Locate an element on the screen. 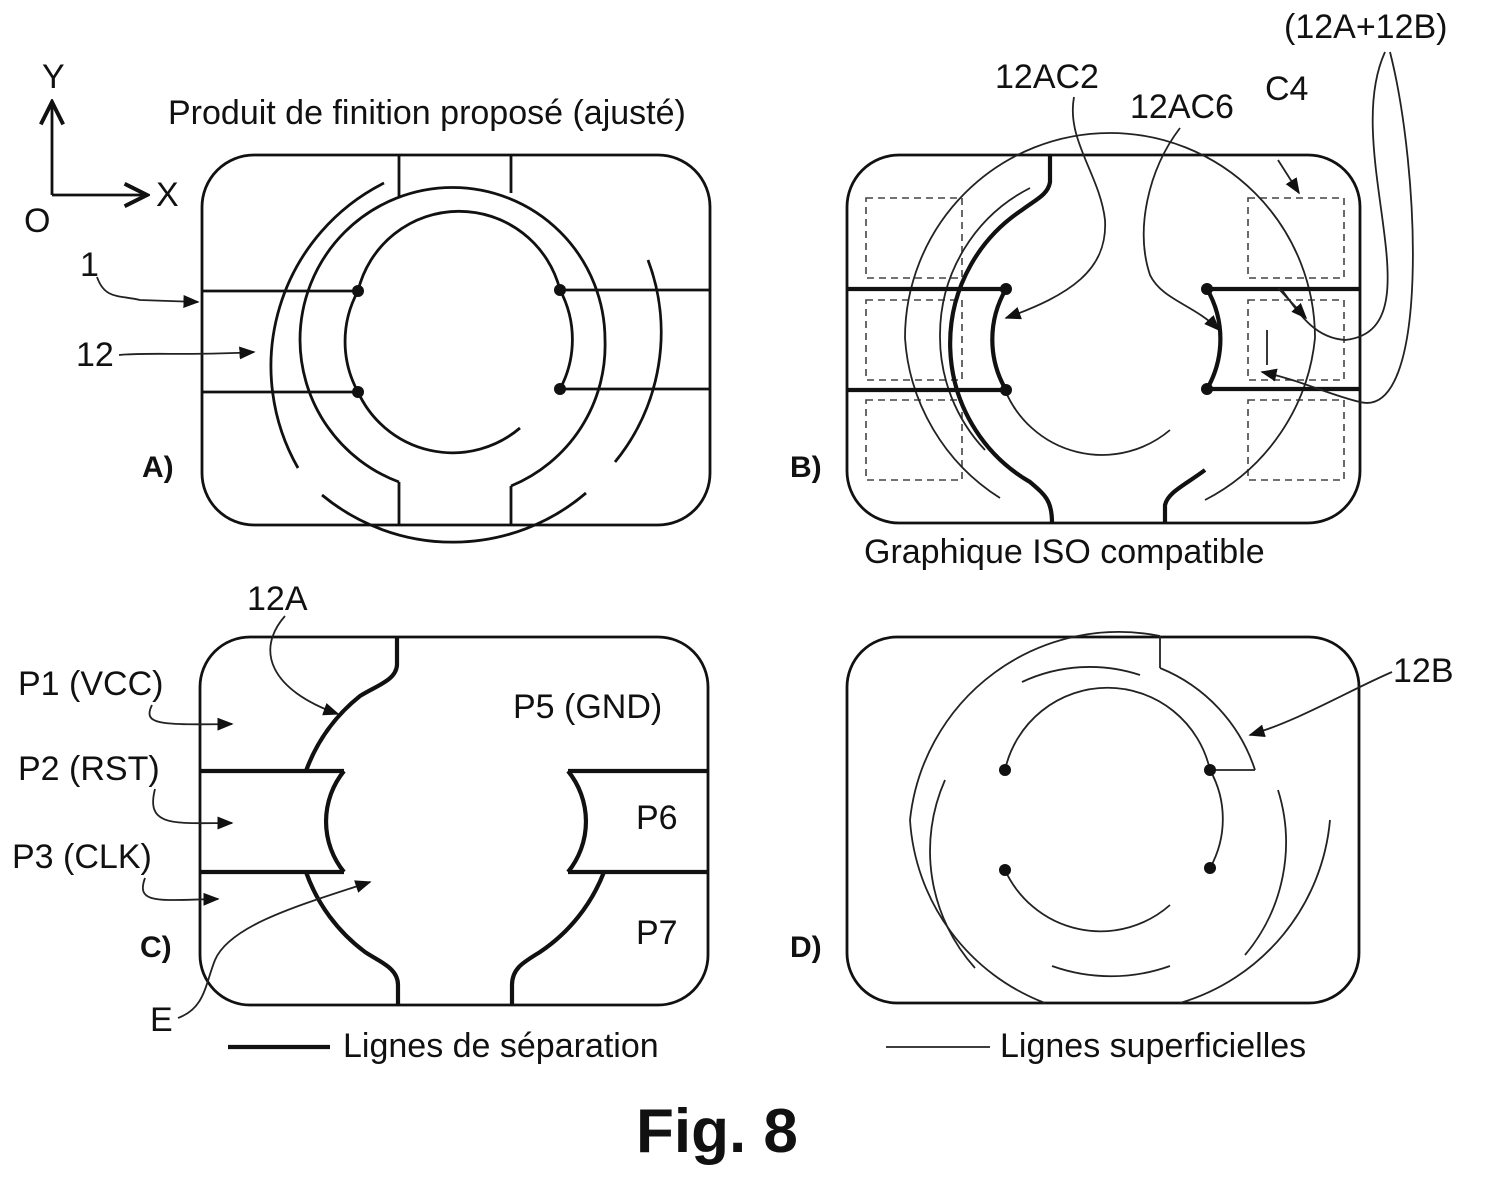 This screenshot has width=1488, height=1181. panel-d: 12B D) is located at coordinates (1122, 817).